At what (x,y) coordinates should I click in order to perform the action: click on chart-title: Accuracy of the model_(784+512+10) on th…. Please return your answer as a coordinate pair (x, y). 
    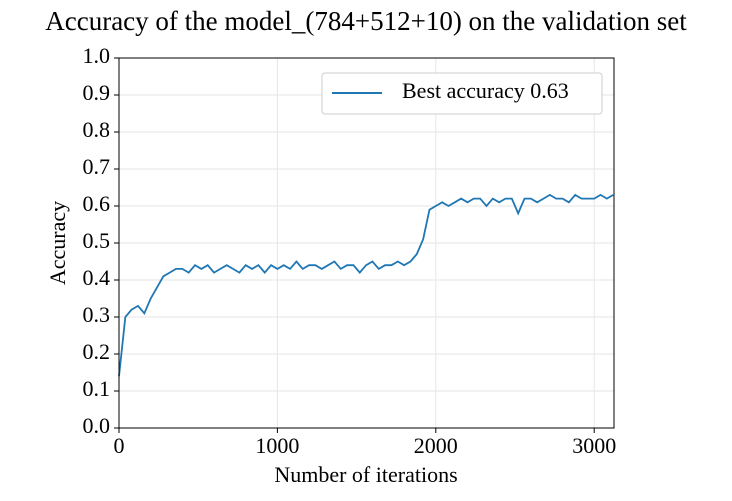
    Looking at the image, I should click on (366, 21).